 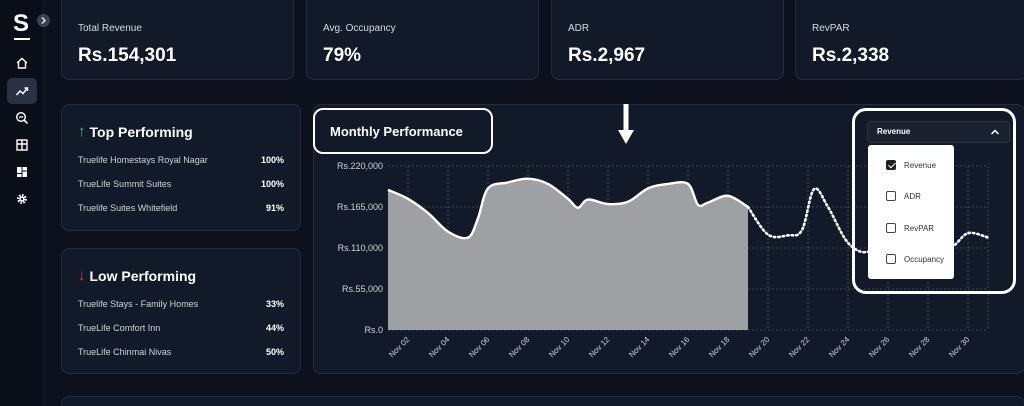 I want to click on option-adr: ADR, so click(x=903, y=196).